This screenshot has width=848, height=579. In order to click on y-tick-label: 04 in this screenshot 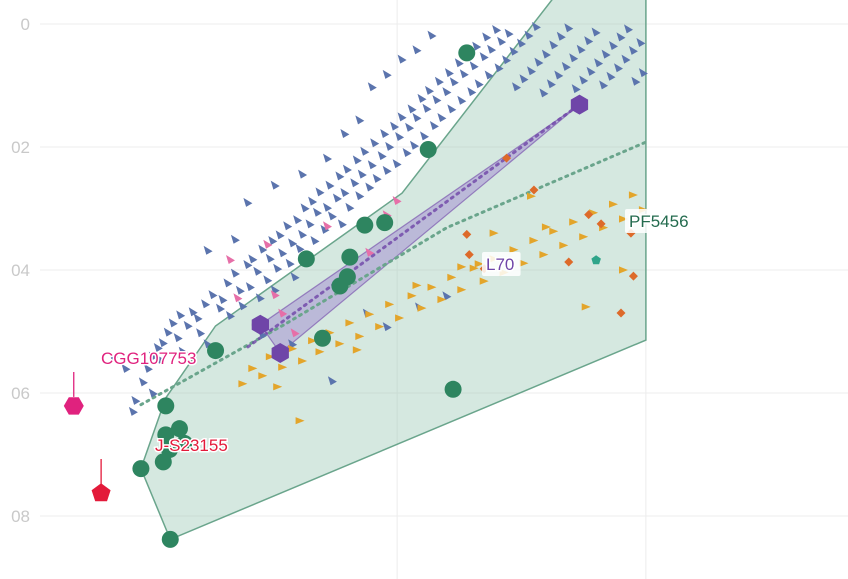, I will do `click(20, 270)`.